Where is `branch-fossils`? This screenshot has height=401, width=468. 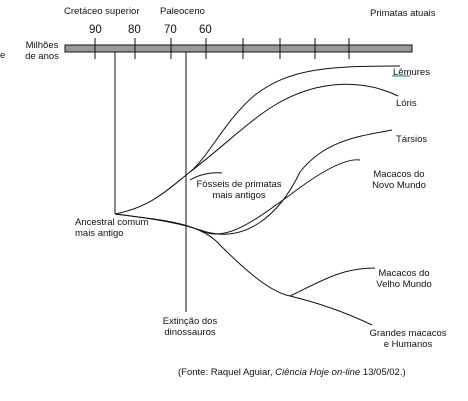 branch-fossils is located at coordinates (206, 176).